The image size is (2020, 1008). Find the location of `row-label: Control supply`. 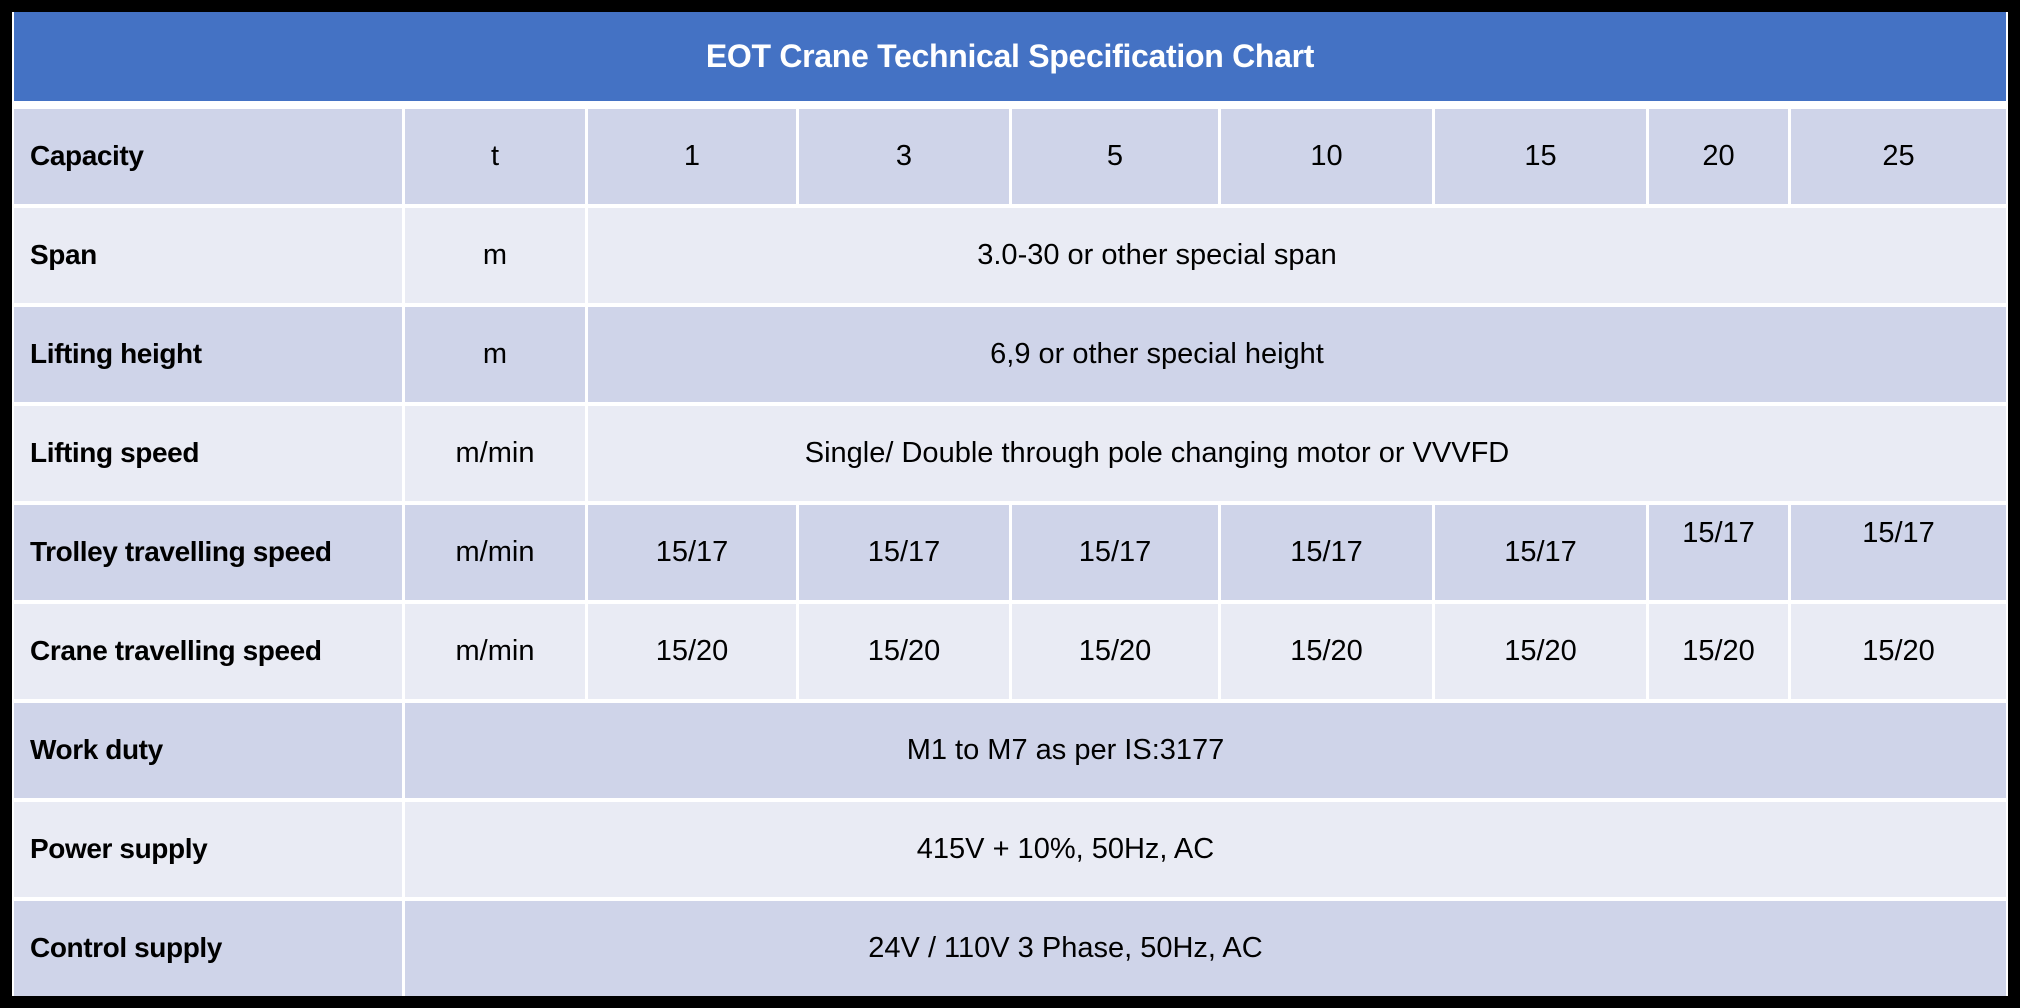

row-label: Control supply is located at coordinates (208, 948).